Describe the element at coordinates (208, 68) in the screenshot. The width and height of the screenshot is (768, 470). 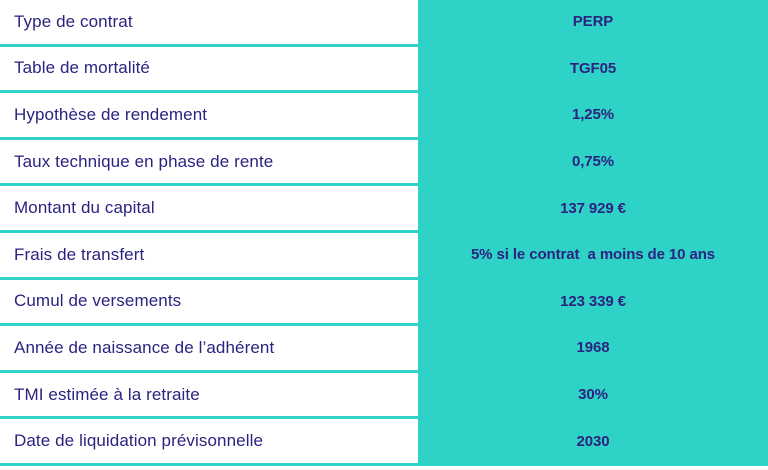
I see `row-label: Table de mortalité` at that location.